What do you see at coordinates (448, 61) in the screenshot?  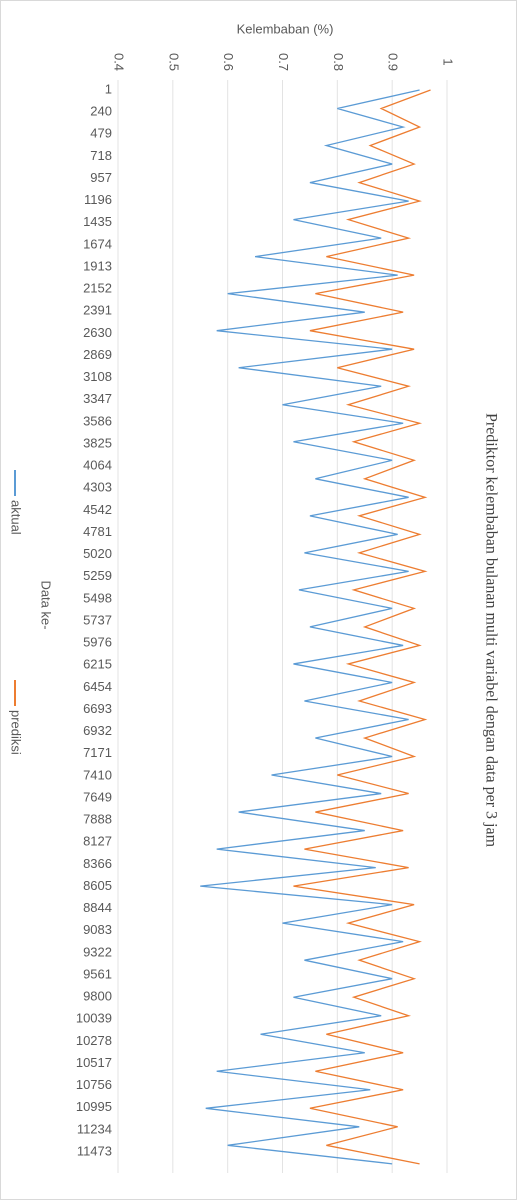 I see `y-tick-label: 1` at bounding box center [448, 61].